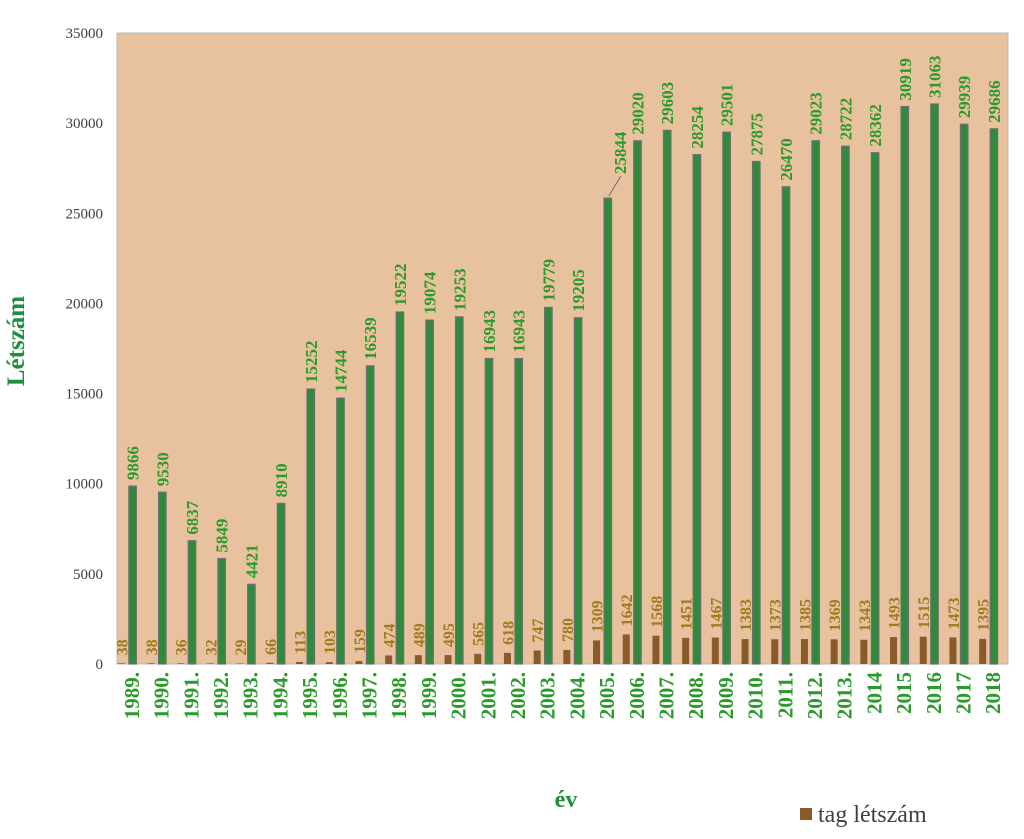 This screenshot has height=839, width=1024. What do you see at coordinates (85, 485) in the screenshot?
I see `y-tick-label: 10000` at bounding box center [85, 485].